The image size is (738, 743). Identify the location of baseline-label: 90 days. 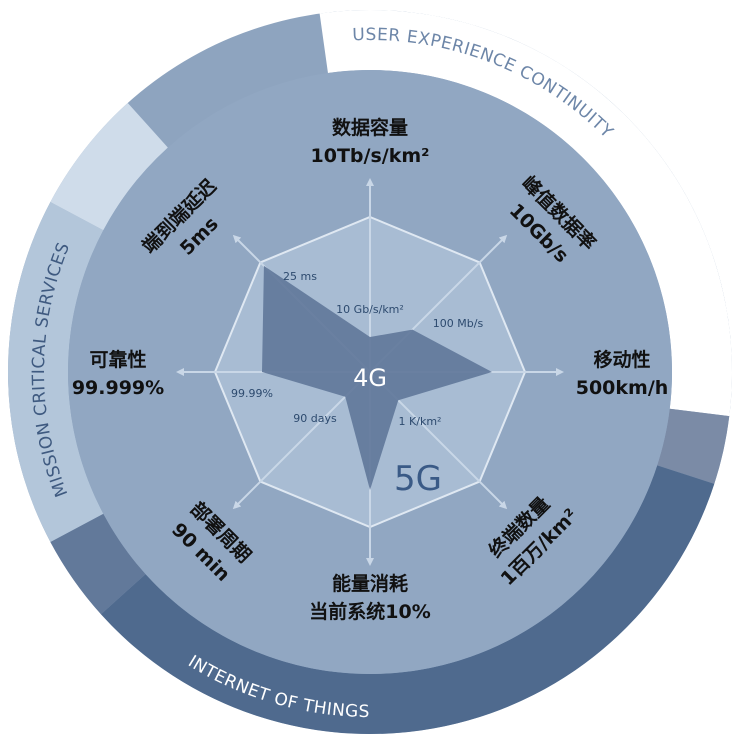
(315, 418).